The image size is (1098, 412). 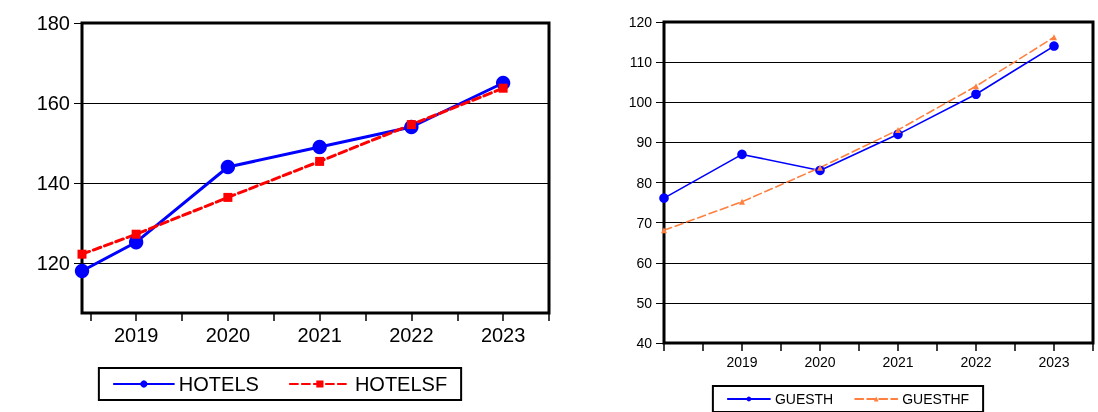 What do you see at coordinates (401, 384) in the screenshot?
I see `legend-label: HOTELSF` at bounding box center [401, 384].